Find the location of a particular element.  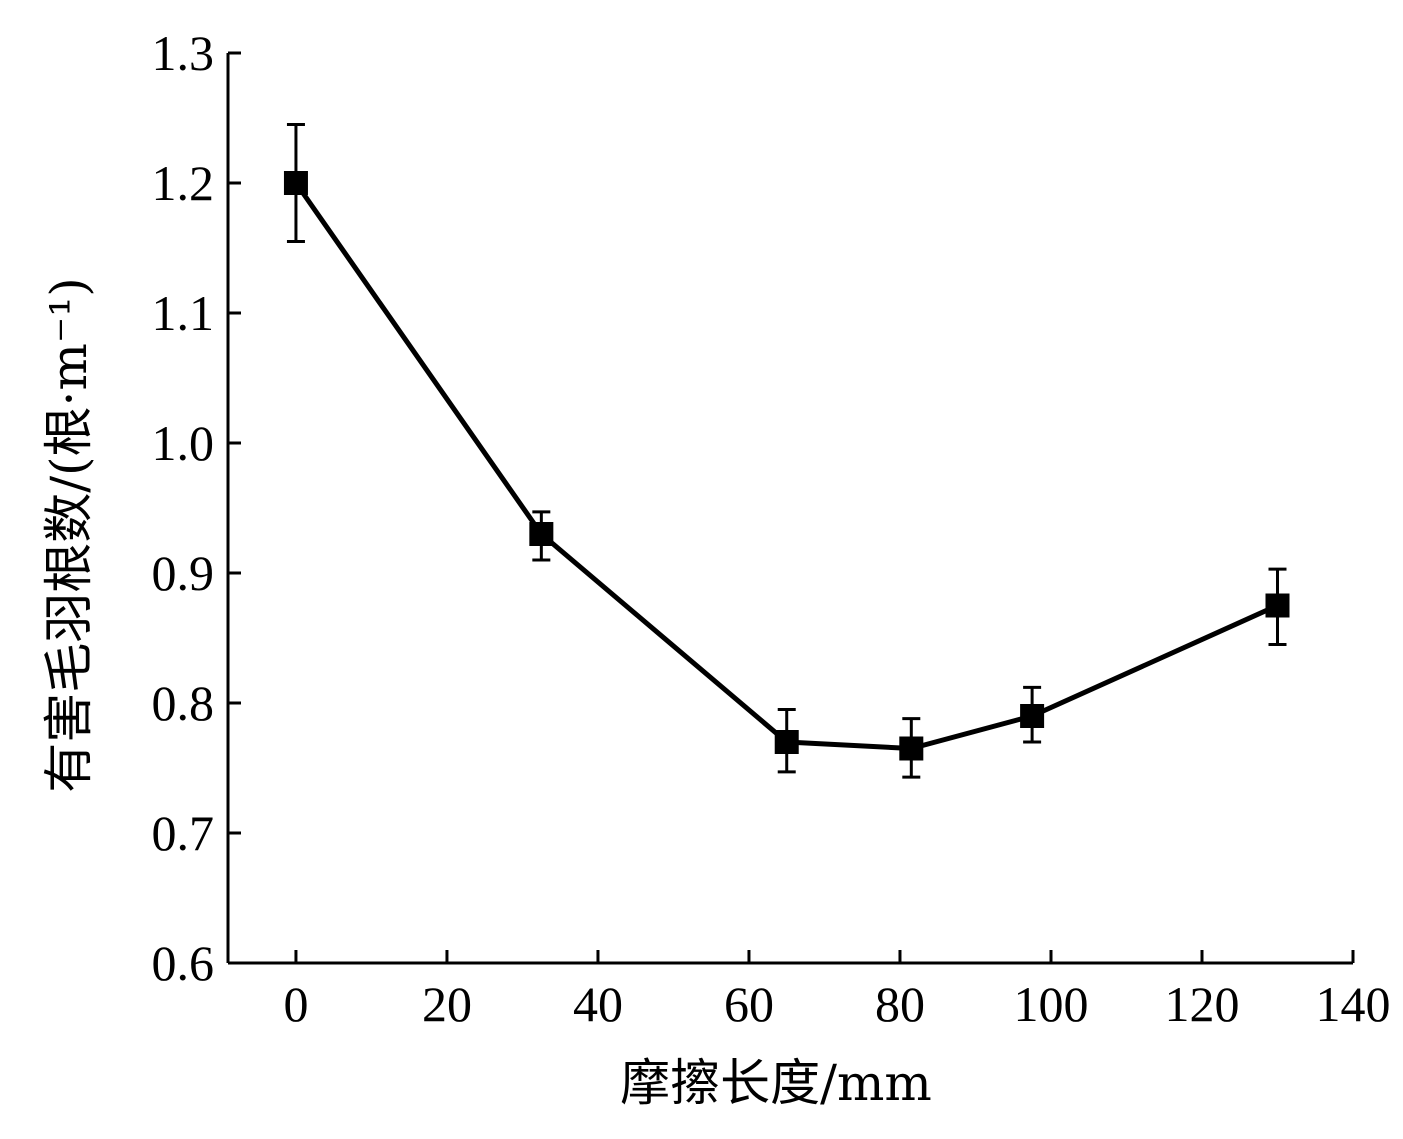

x-tick-label: 40 is located at coordinates (598, 1004).